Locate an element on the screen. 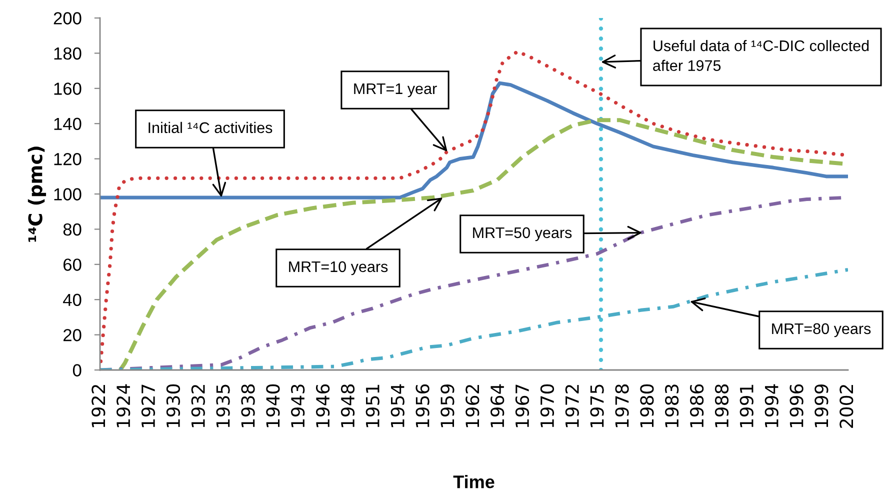  x-tick-label: 1943 is located at coordinates (297, 406).